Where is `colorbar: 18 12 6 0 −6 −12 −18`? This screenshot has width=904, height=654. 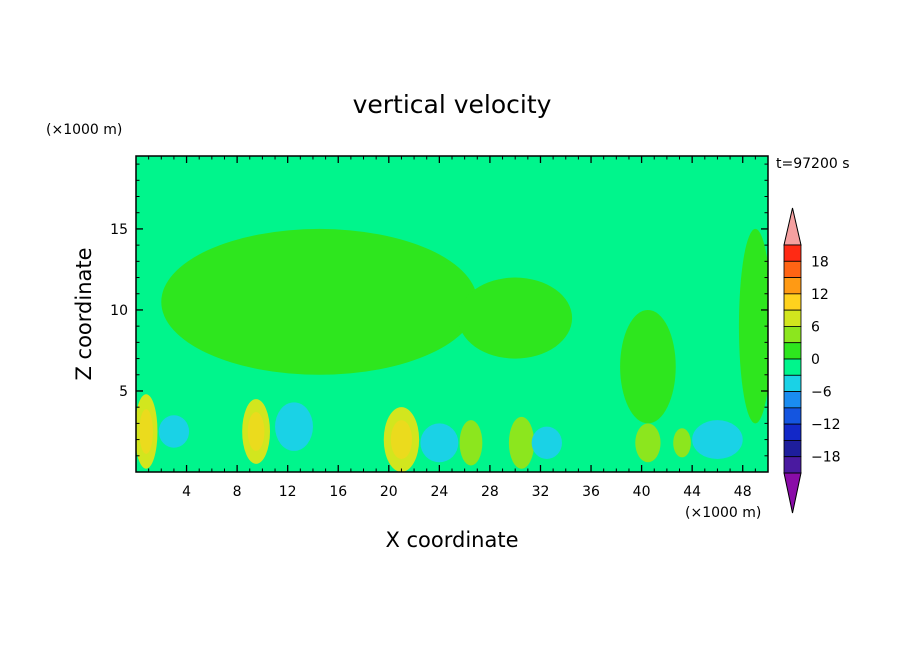 colorbar: 18 12 6 0 −6 −12 −18 is located at coordinates (812, 360).